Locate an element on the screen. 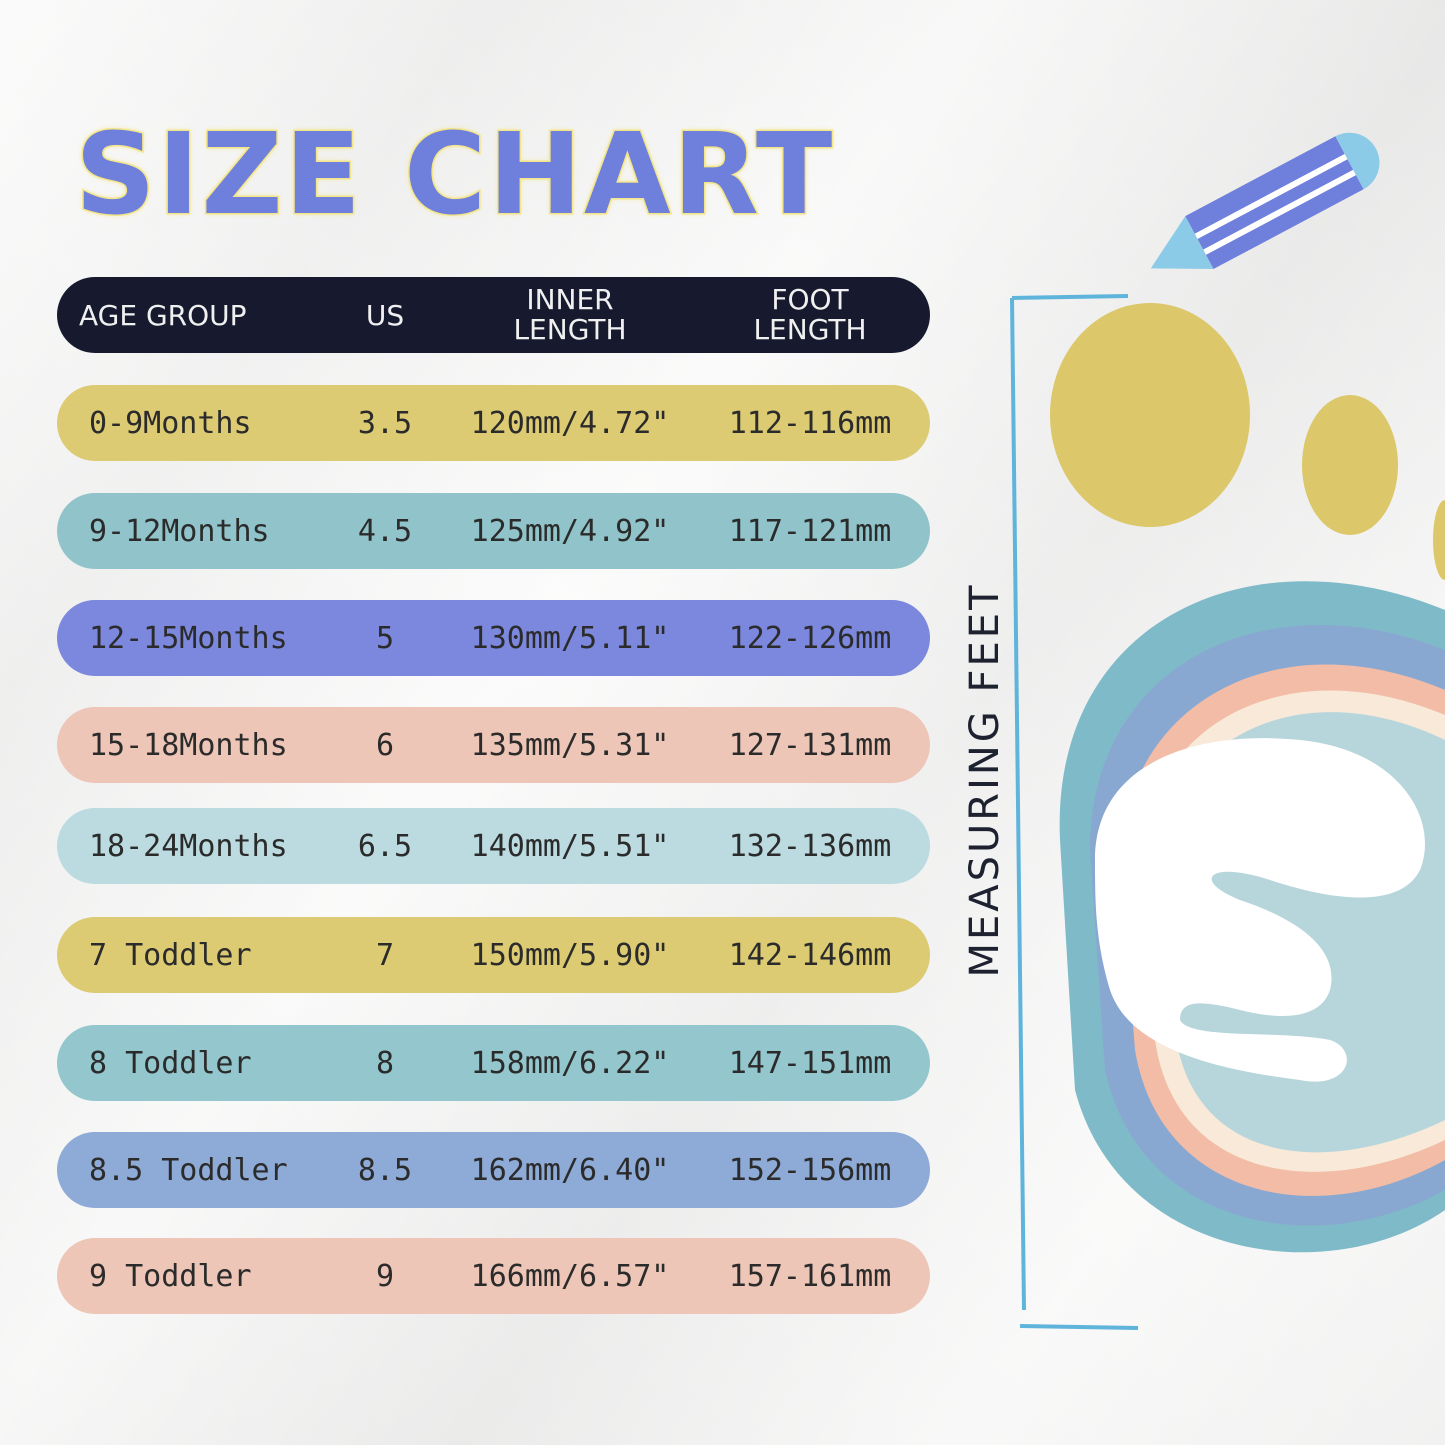  age-group-cell: 0-9Months is located at coordinates (170, 423).